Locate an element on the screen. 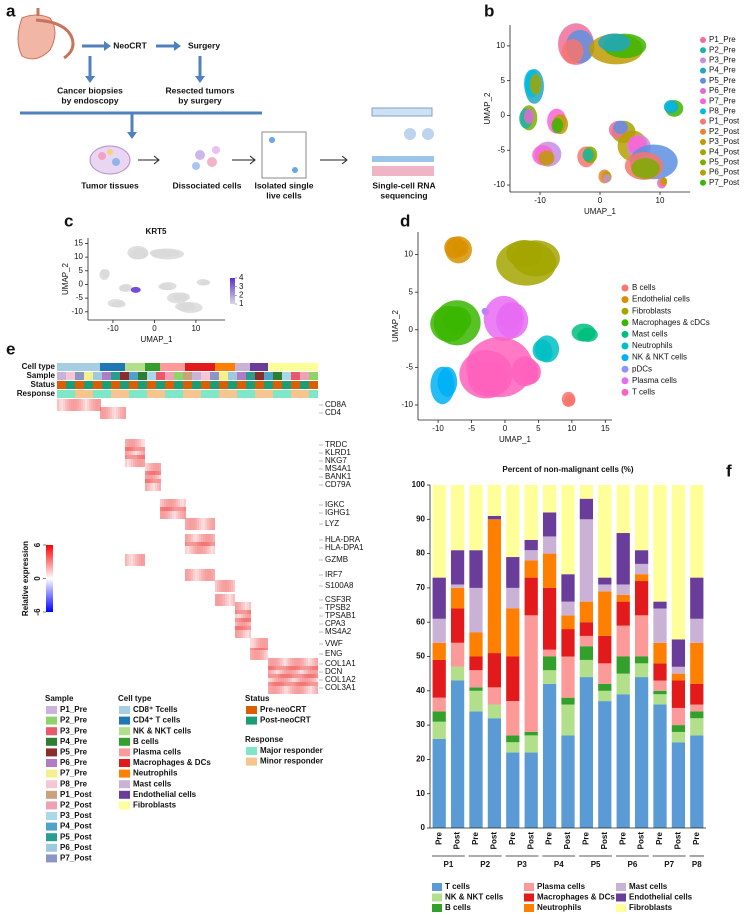  annotation-label: Response is located at coordinates (36, 393).